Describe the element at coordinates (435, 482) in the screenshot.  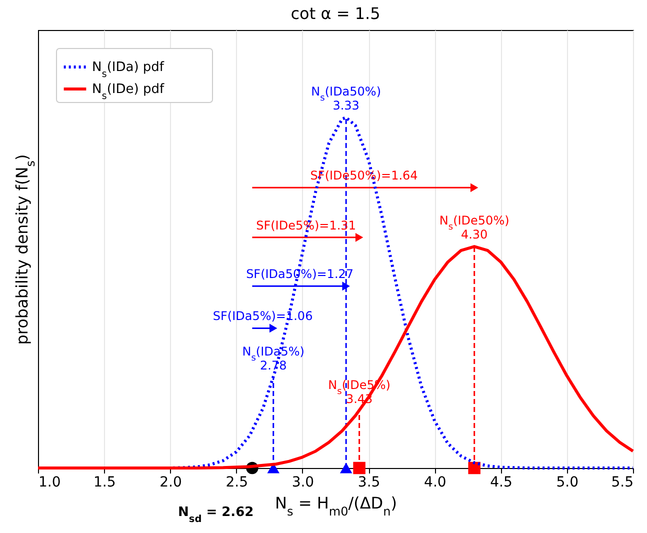
I see `x-tick-label: 4.0` at that location.